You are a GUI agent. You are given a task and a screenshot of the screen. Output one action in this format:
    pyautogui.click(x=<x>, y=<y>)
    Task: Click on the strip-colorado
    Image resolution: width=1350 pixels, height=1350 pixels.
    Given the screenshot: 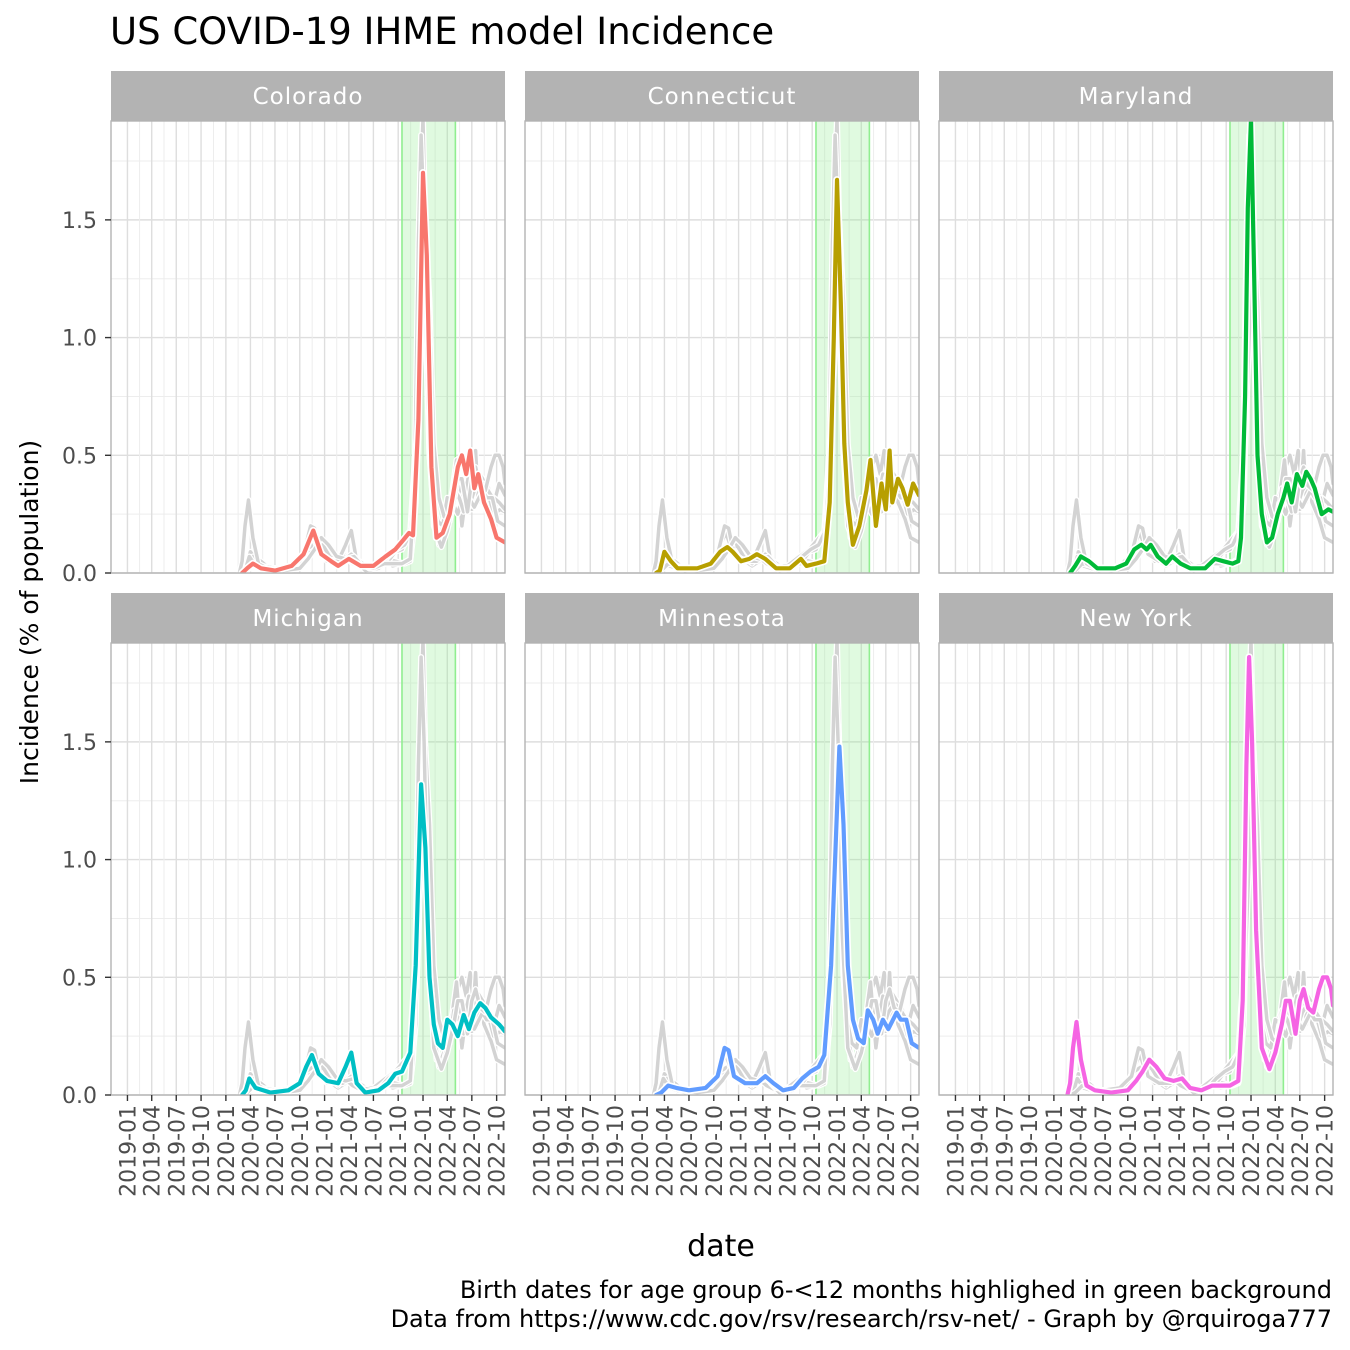 What is the action you would take?
    pyautogui.click(x=308, y=96)
    